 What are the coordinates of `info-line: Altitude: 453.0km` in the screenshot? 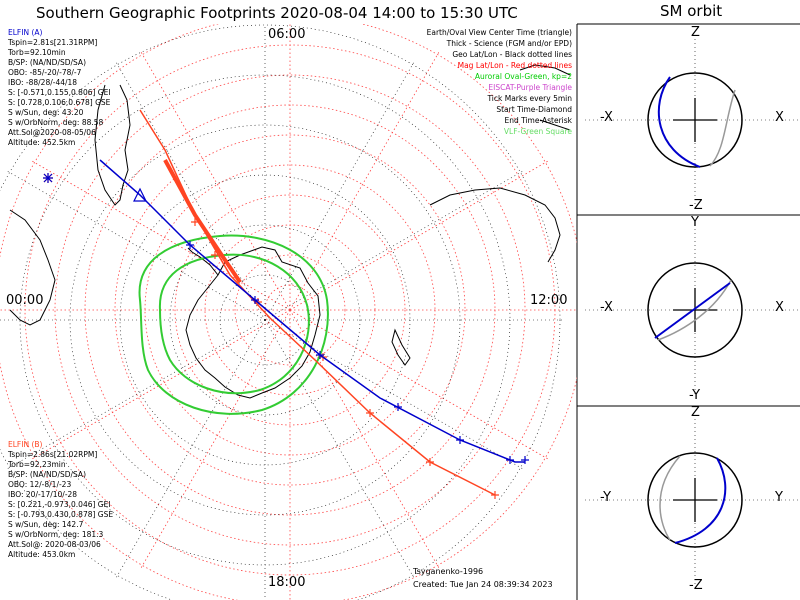 It's located at (42, 554).